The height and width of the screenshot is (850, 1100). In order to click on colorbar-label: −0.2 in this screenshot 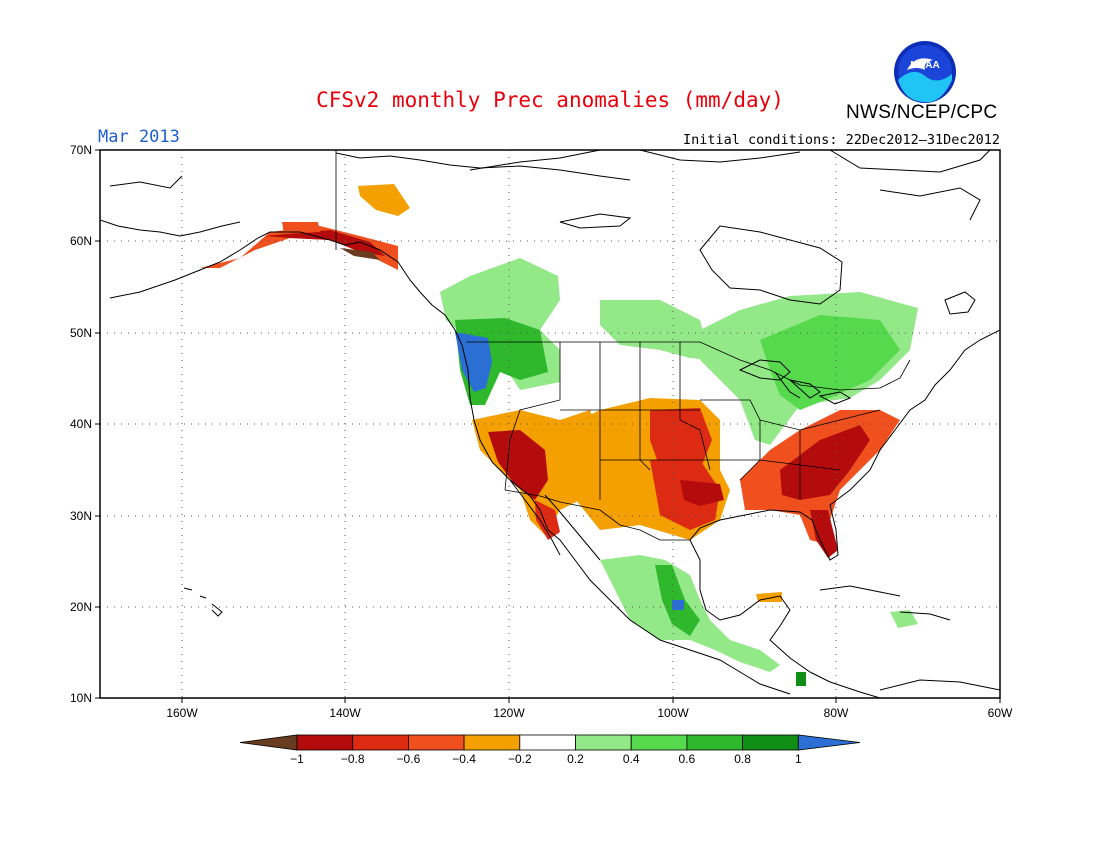, I will do `click(520, 759)`.